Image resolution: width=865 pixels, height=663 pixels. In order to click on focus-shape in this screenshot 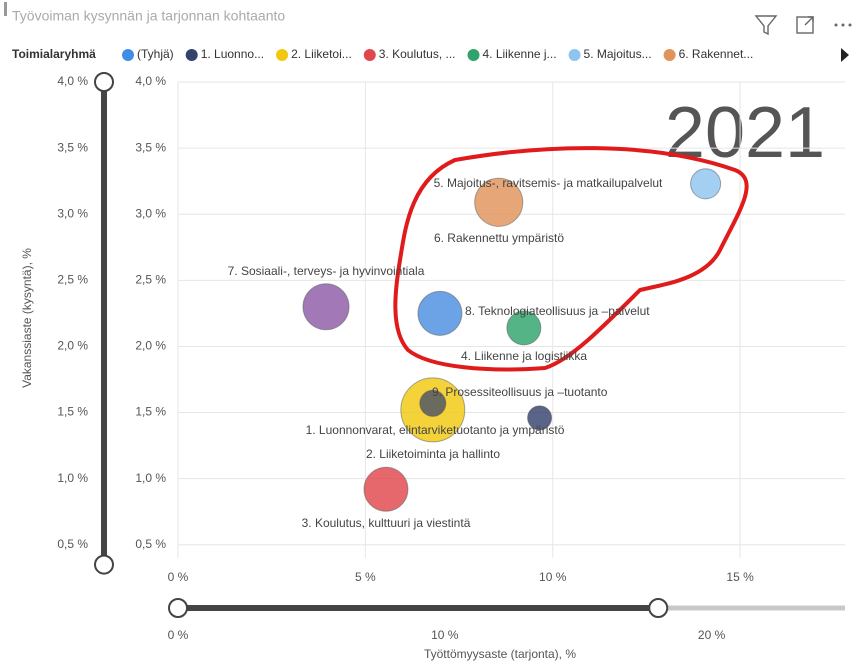, I will do `click(805, 25)`.